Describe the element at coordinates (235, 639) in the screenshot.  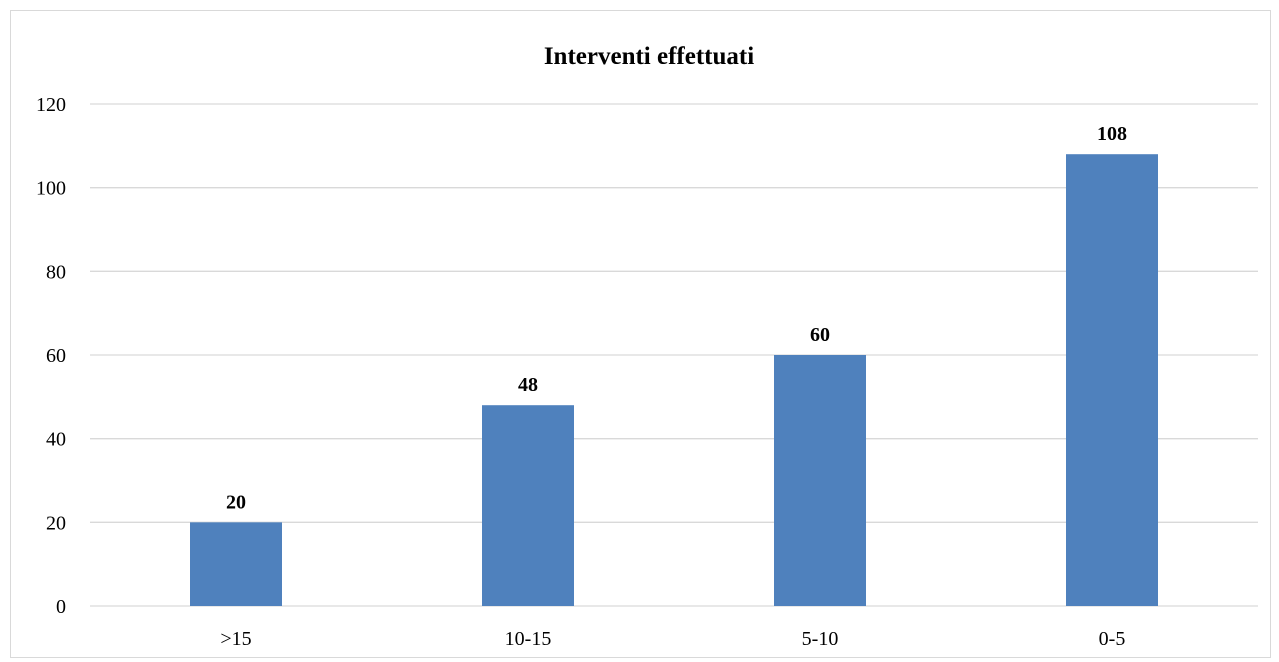
I see `x-tick-label: >15` at that location.